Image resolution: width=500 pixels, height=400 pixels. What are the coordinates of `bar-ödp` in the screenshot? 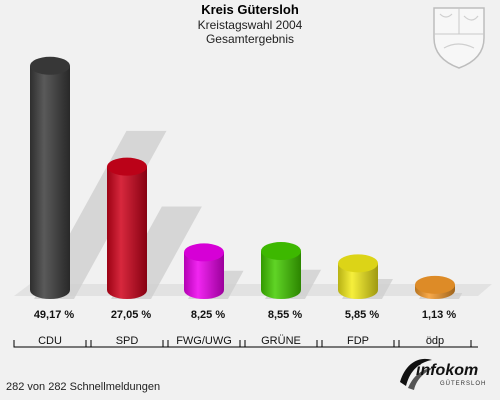 It's located at (439, 287).